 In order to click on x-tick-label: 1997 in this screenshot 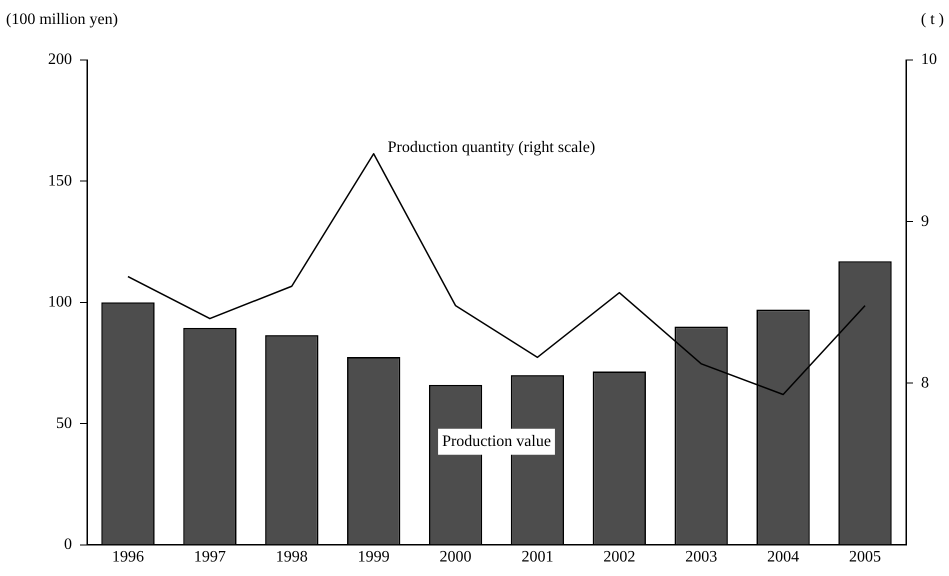, I will do `click(210, 557)`.